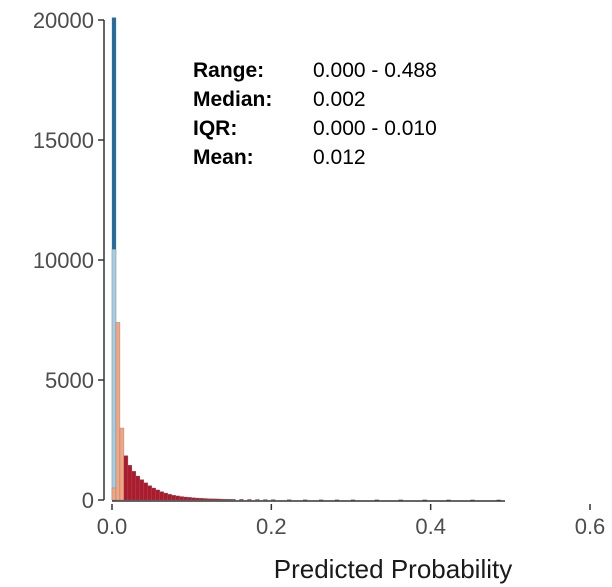  What do you see at coordinates (590, 526) in the screenshot?
I see `x-tick-label: 0.6` at bounding box center [590, 526].